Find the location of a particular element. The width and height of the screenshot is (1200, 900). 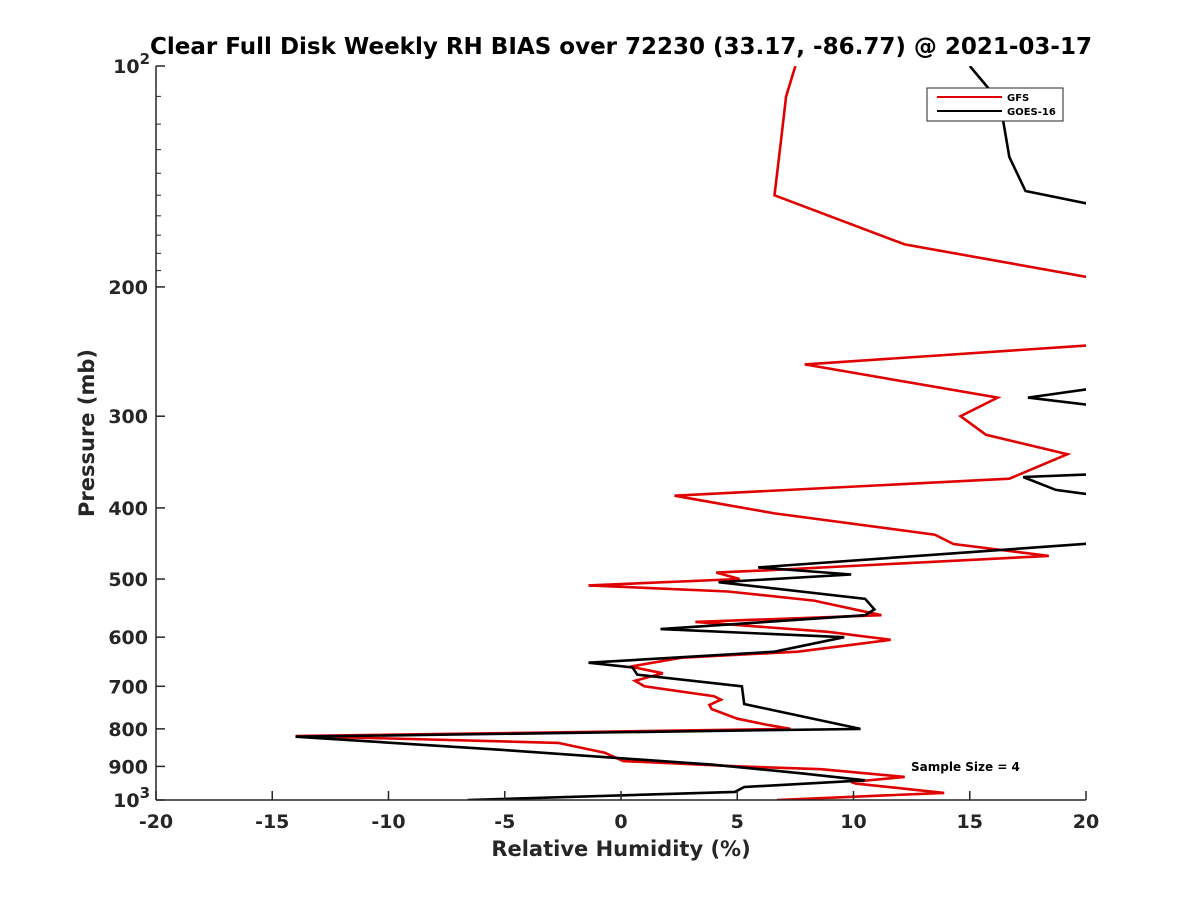

x-tick-label: -20 is located at coordinates (156, 822).